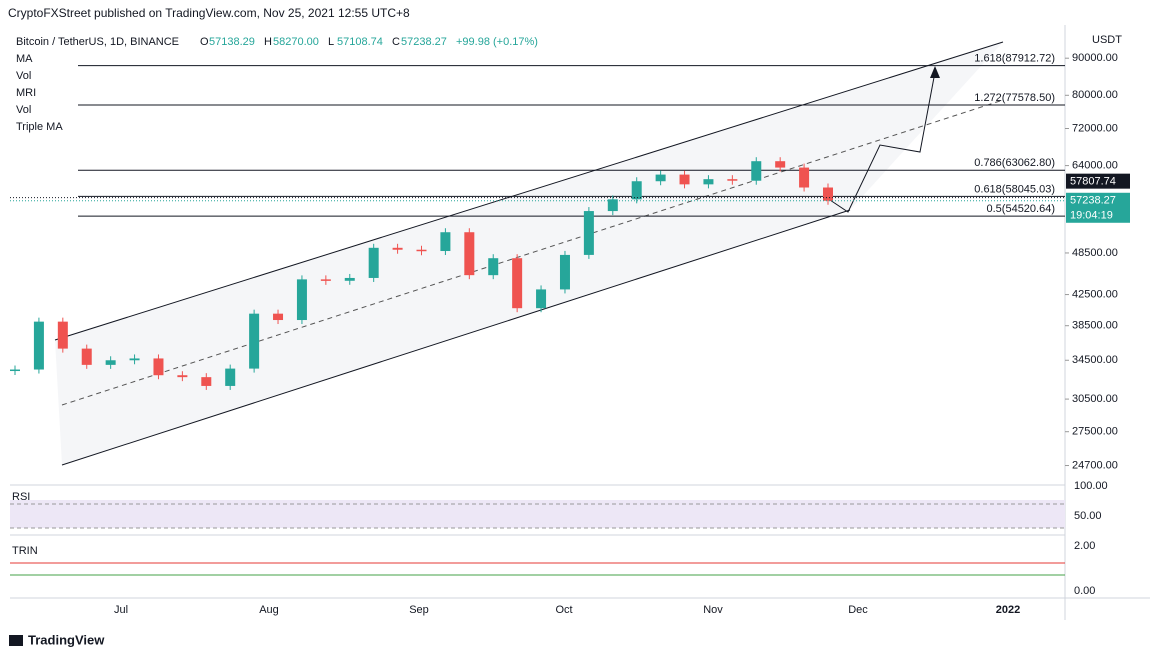 Image resolution: width=1150 pixels, height=664 pixels. Describe the element at coordinates (1093, 182) in the screenshot. I see `price-tag-label: 57807.74` at that location.